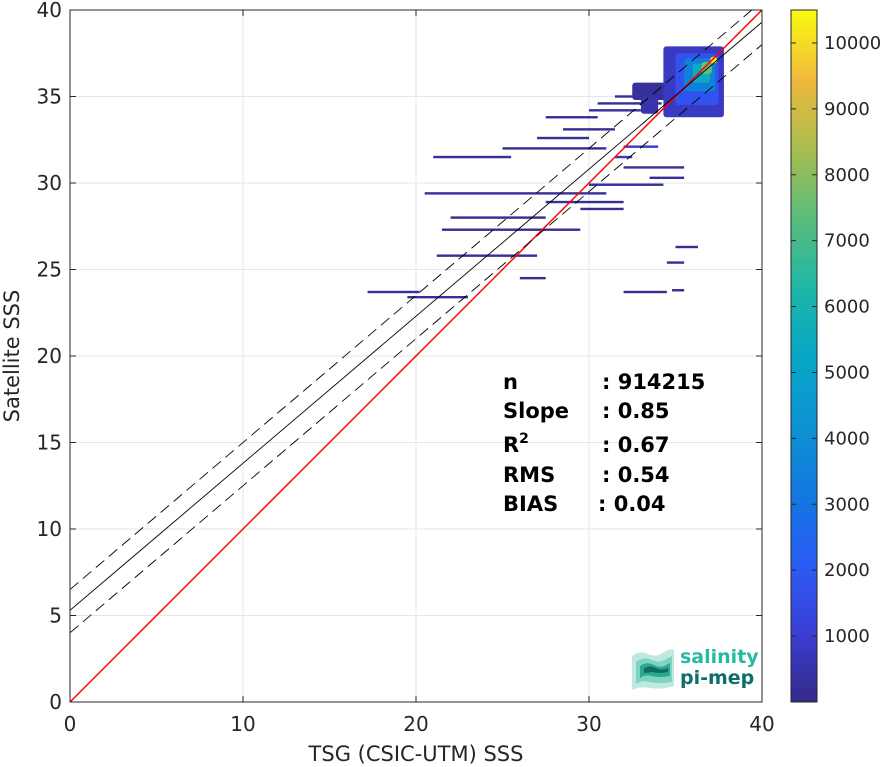 The height and width of the screenshot is (767, 893). I want to click on logo-text-pi-mep: pi-mep, so click(717, 678).